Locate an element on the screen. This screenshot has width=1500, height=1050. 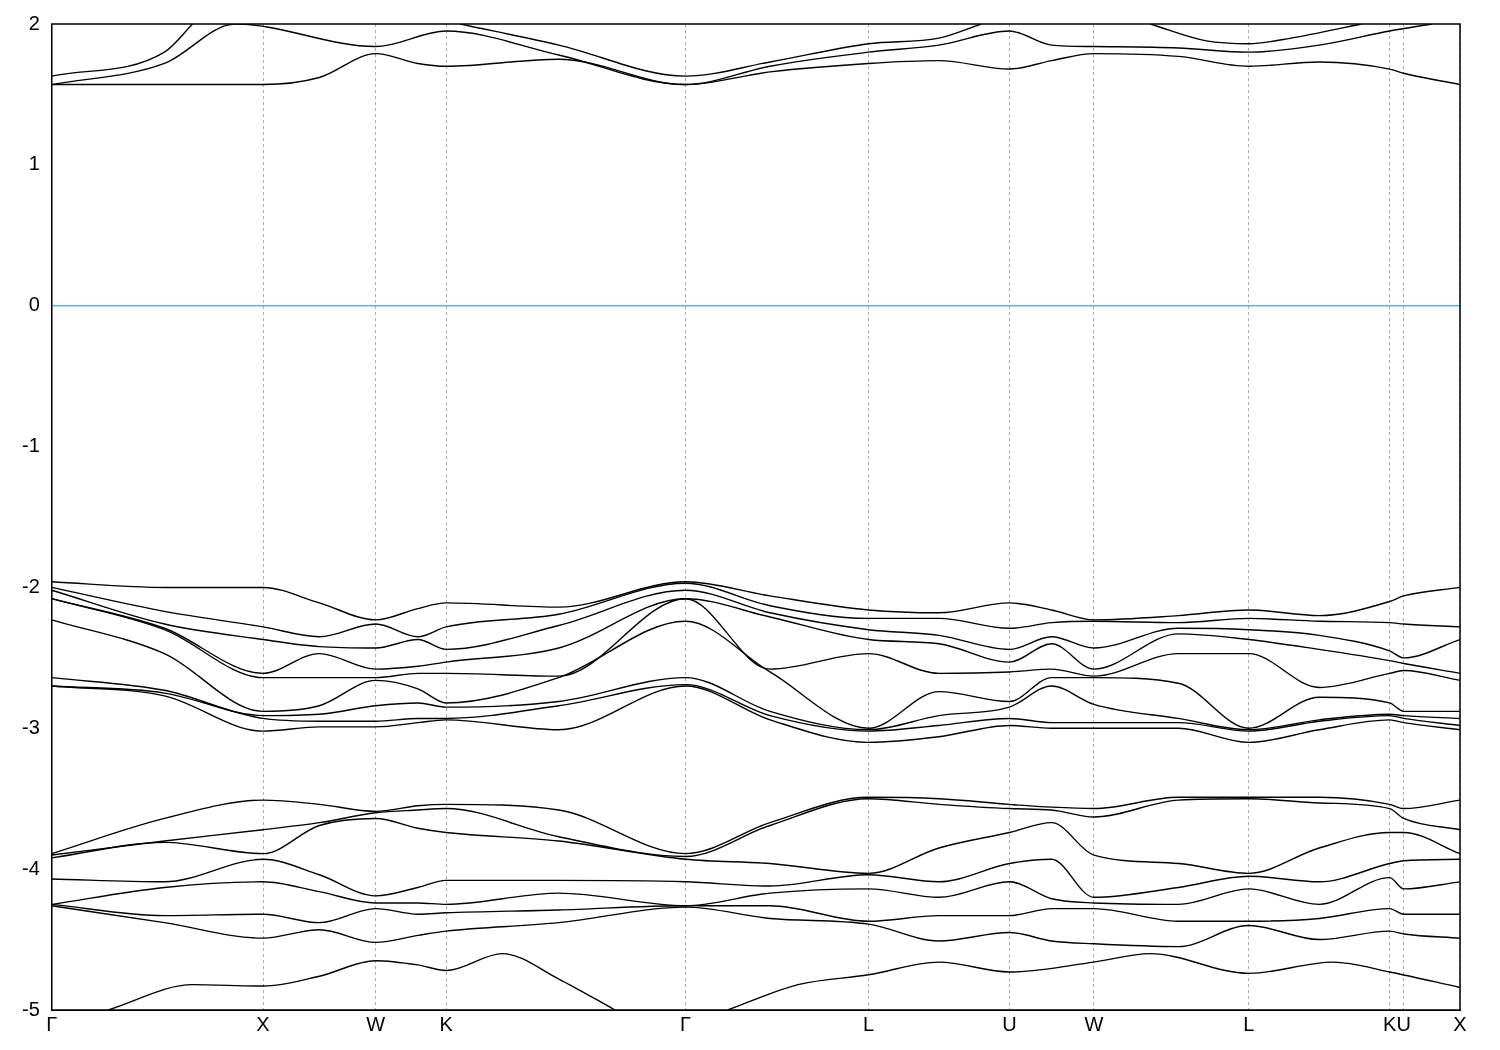
y-tick-label: -5 is located at coordinates (30, 1008).